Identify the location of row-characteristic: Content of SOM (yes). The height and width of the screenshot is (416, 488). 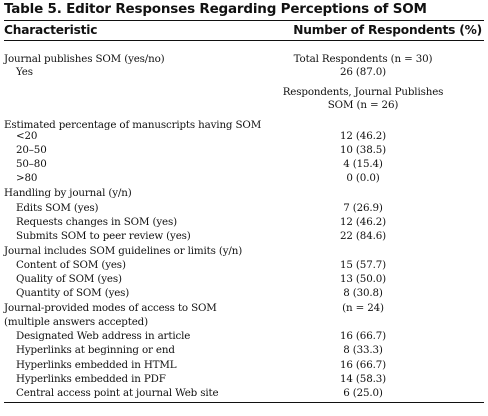
(71, 265).